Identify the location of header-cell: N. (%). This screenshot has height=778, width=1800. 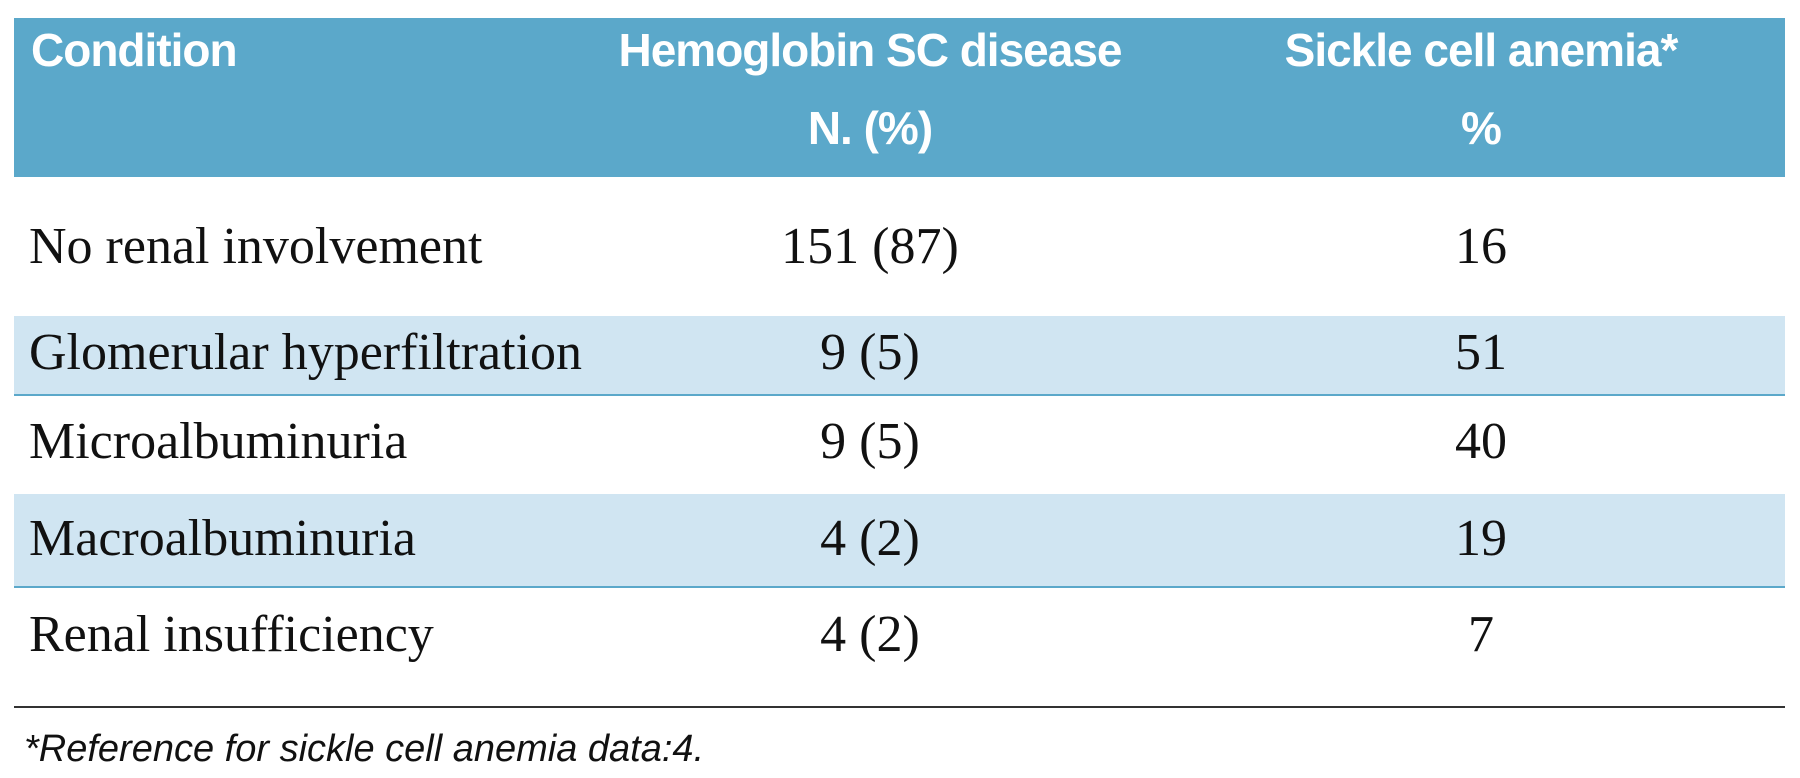
(870, 128).